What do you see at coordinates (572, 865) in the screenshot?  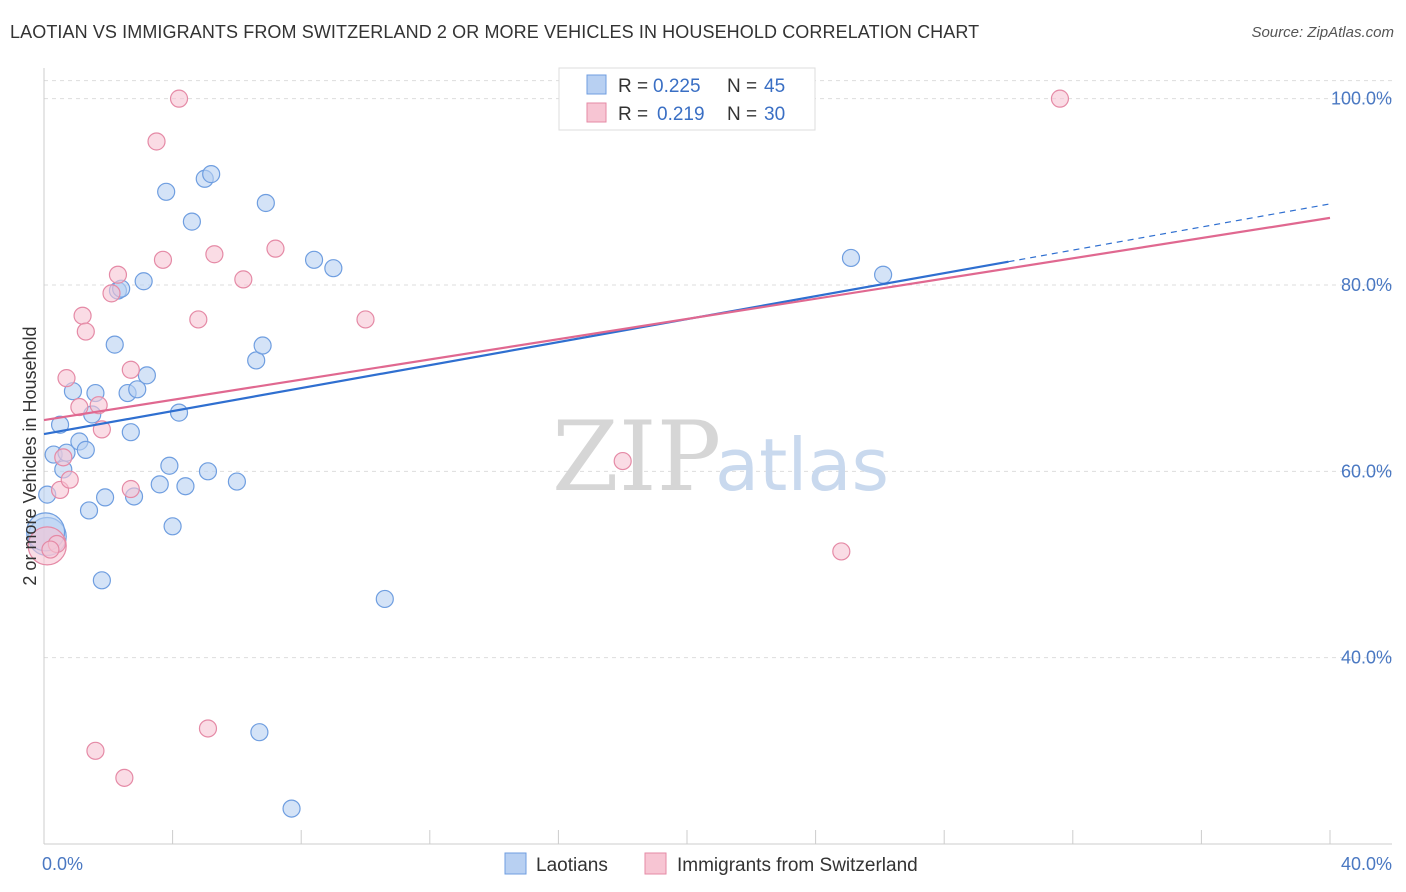 I see `legend-bottom-label-laotians: Laotians` at bounding box center [572, 865].